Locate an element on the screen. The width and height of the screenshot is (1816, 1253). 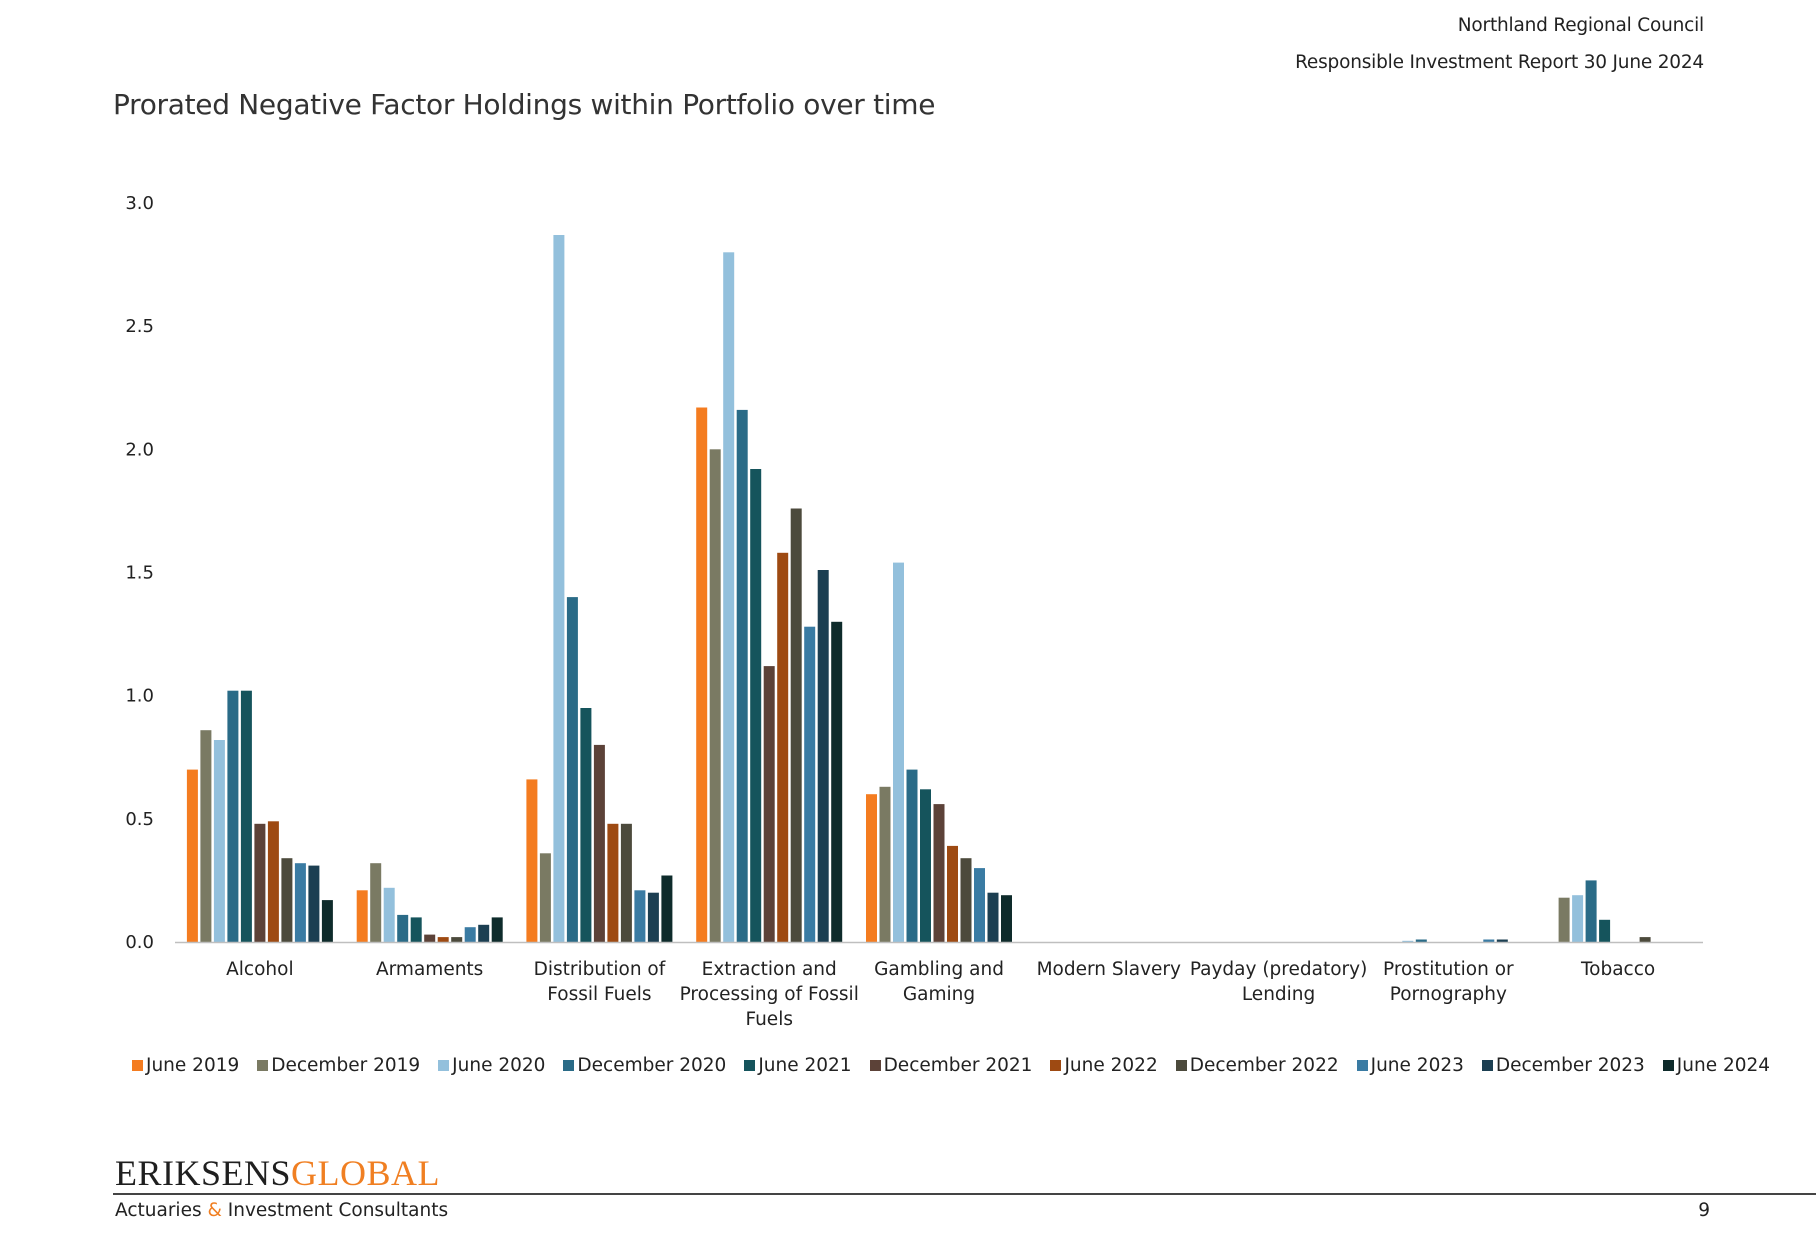
y-tick-label: 0.5 is located at coordinates (139, 819).